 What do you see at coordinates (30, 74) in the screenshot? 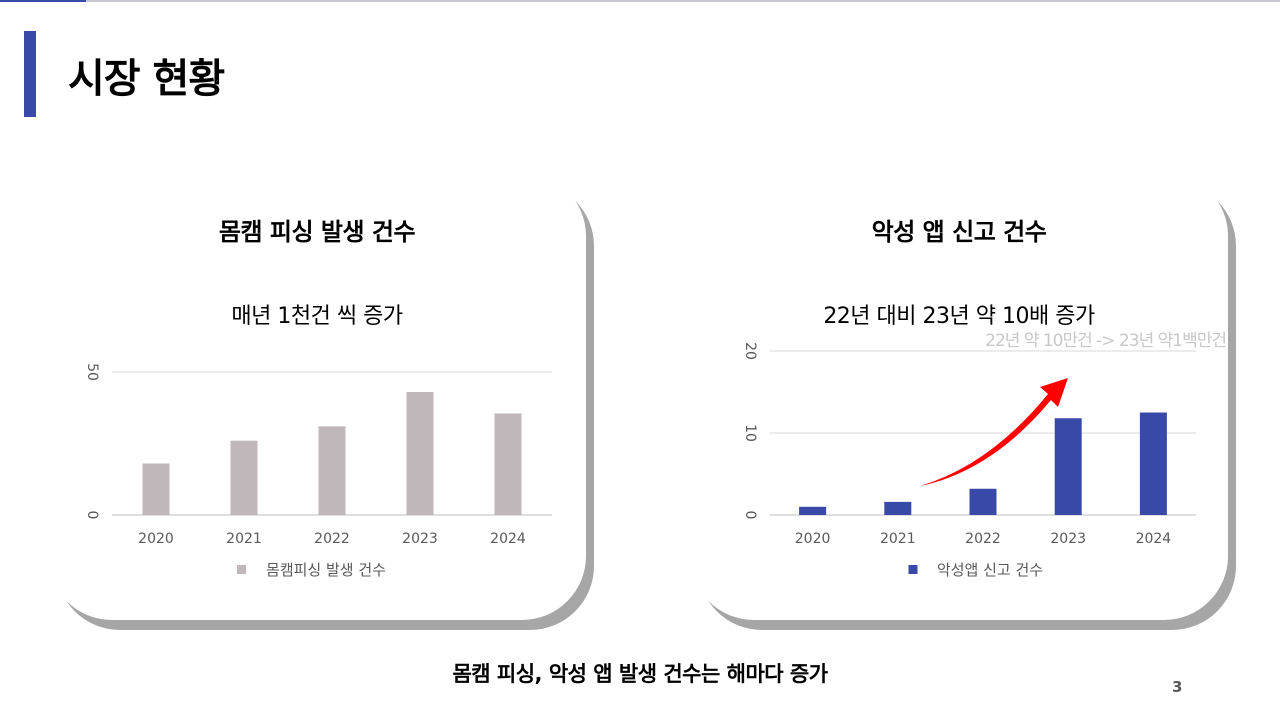
I see `title-accent-bar` at bounding box center [30, 74].